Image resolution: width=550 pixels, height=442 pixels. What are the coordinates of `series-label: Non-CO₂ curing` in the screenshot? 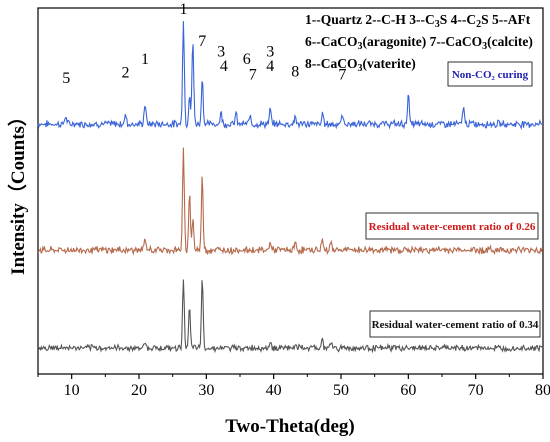 It's located at (490, 75).